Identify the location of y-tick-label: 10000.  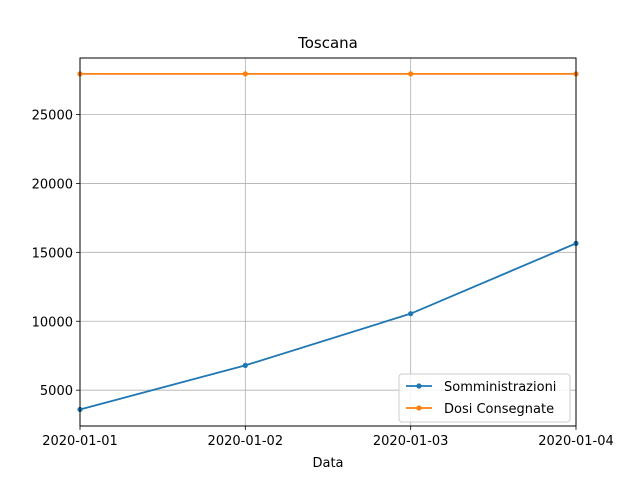
(52, 322).